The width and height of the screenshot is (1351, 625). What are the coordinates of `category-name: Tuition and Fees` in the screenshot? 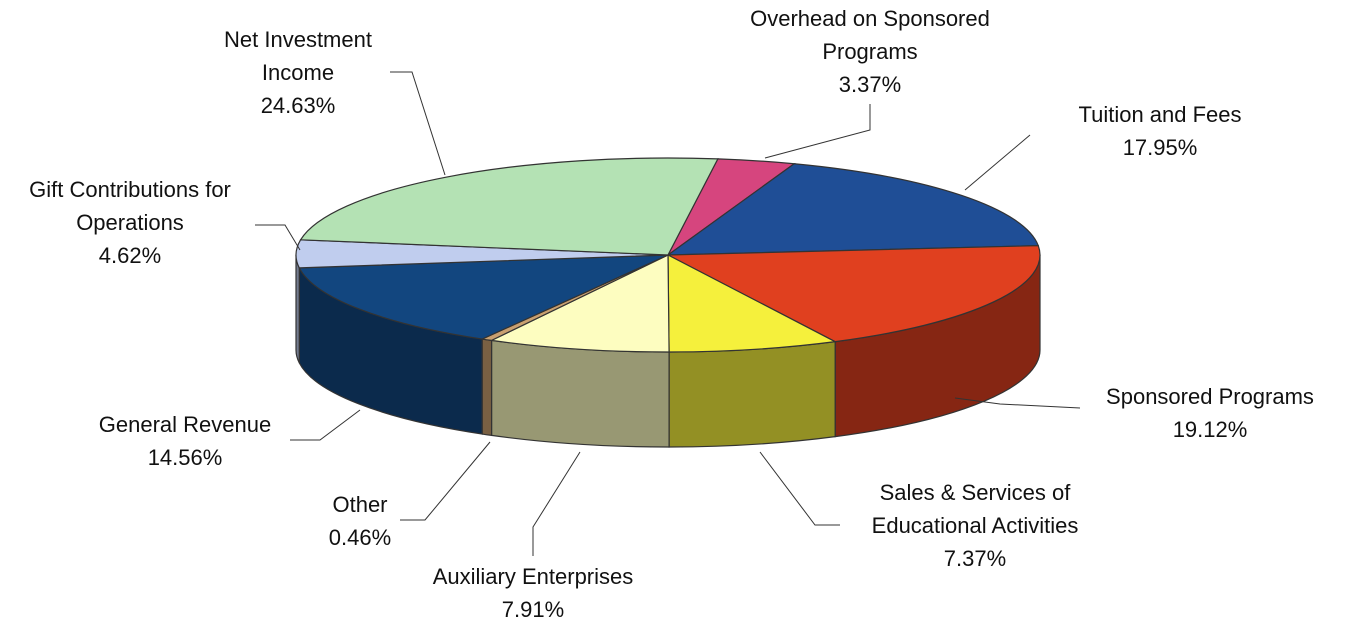 It's located at (1160, 114).